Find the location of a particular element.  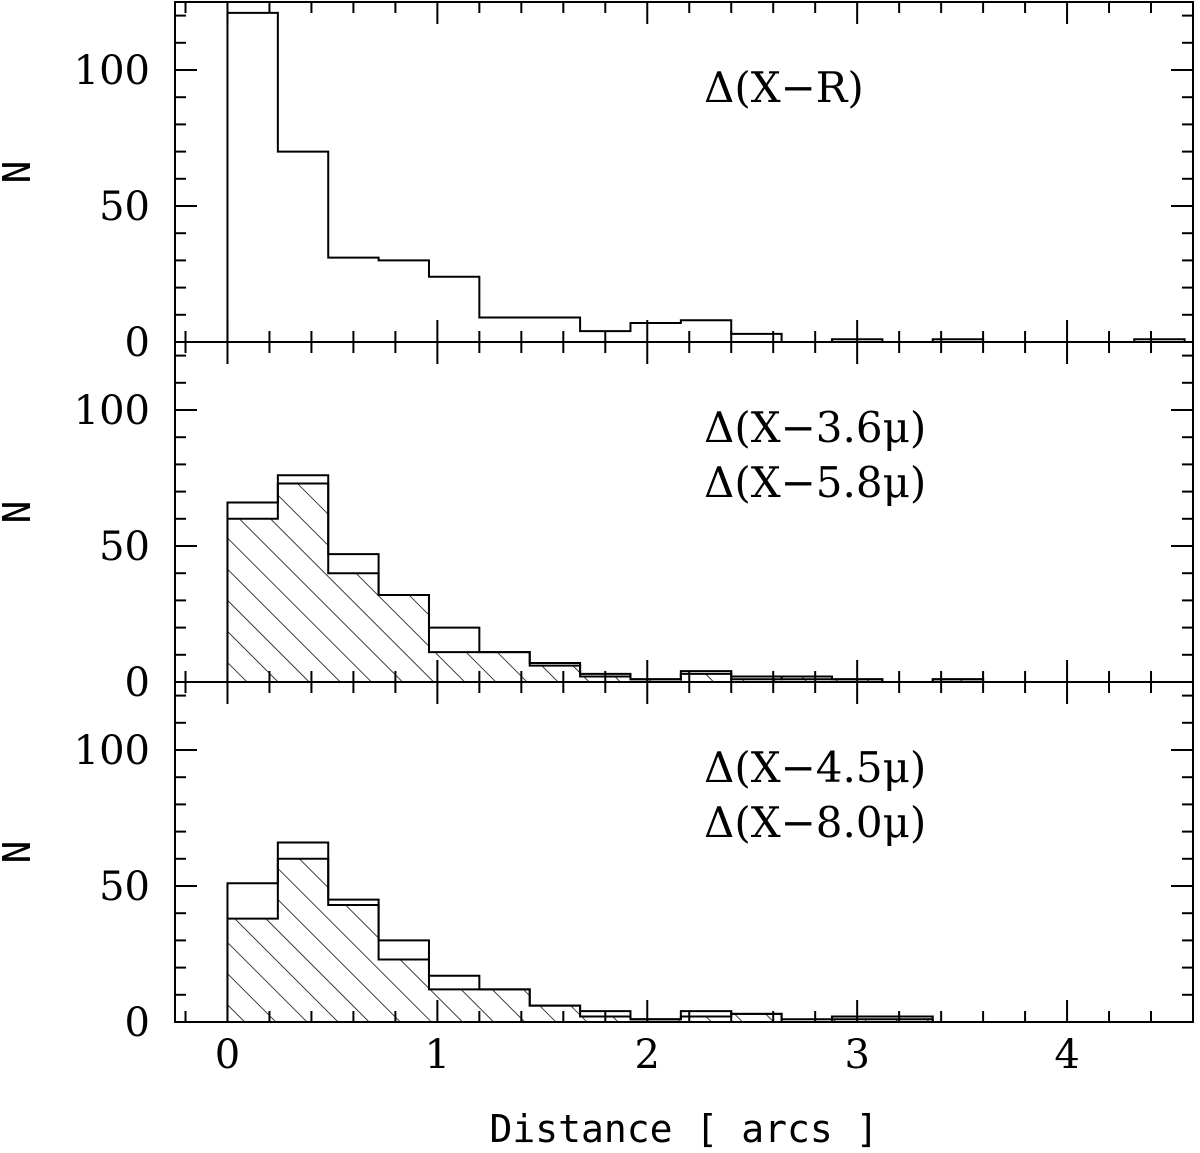

panel-annotation: Δ(X−3.6μ) is located at coordinates (815, 427).